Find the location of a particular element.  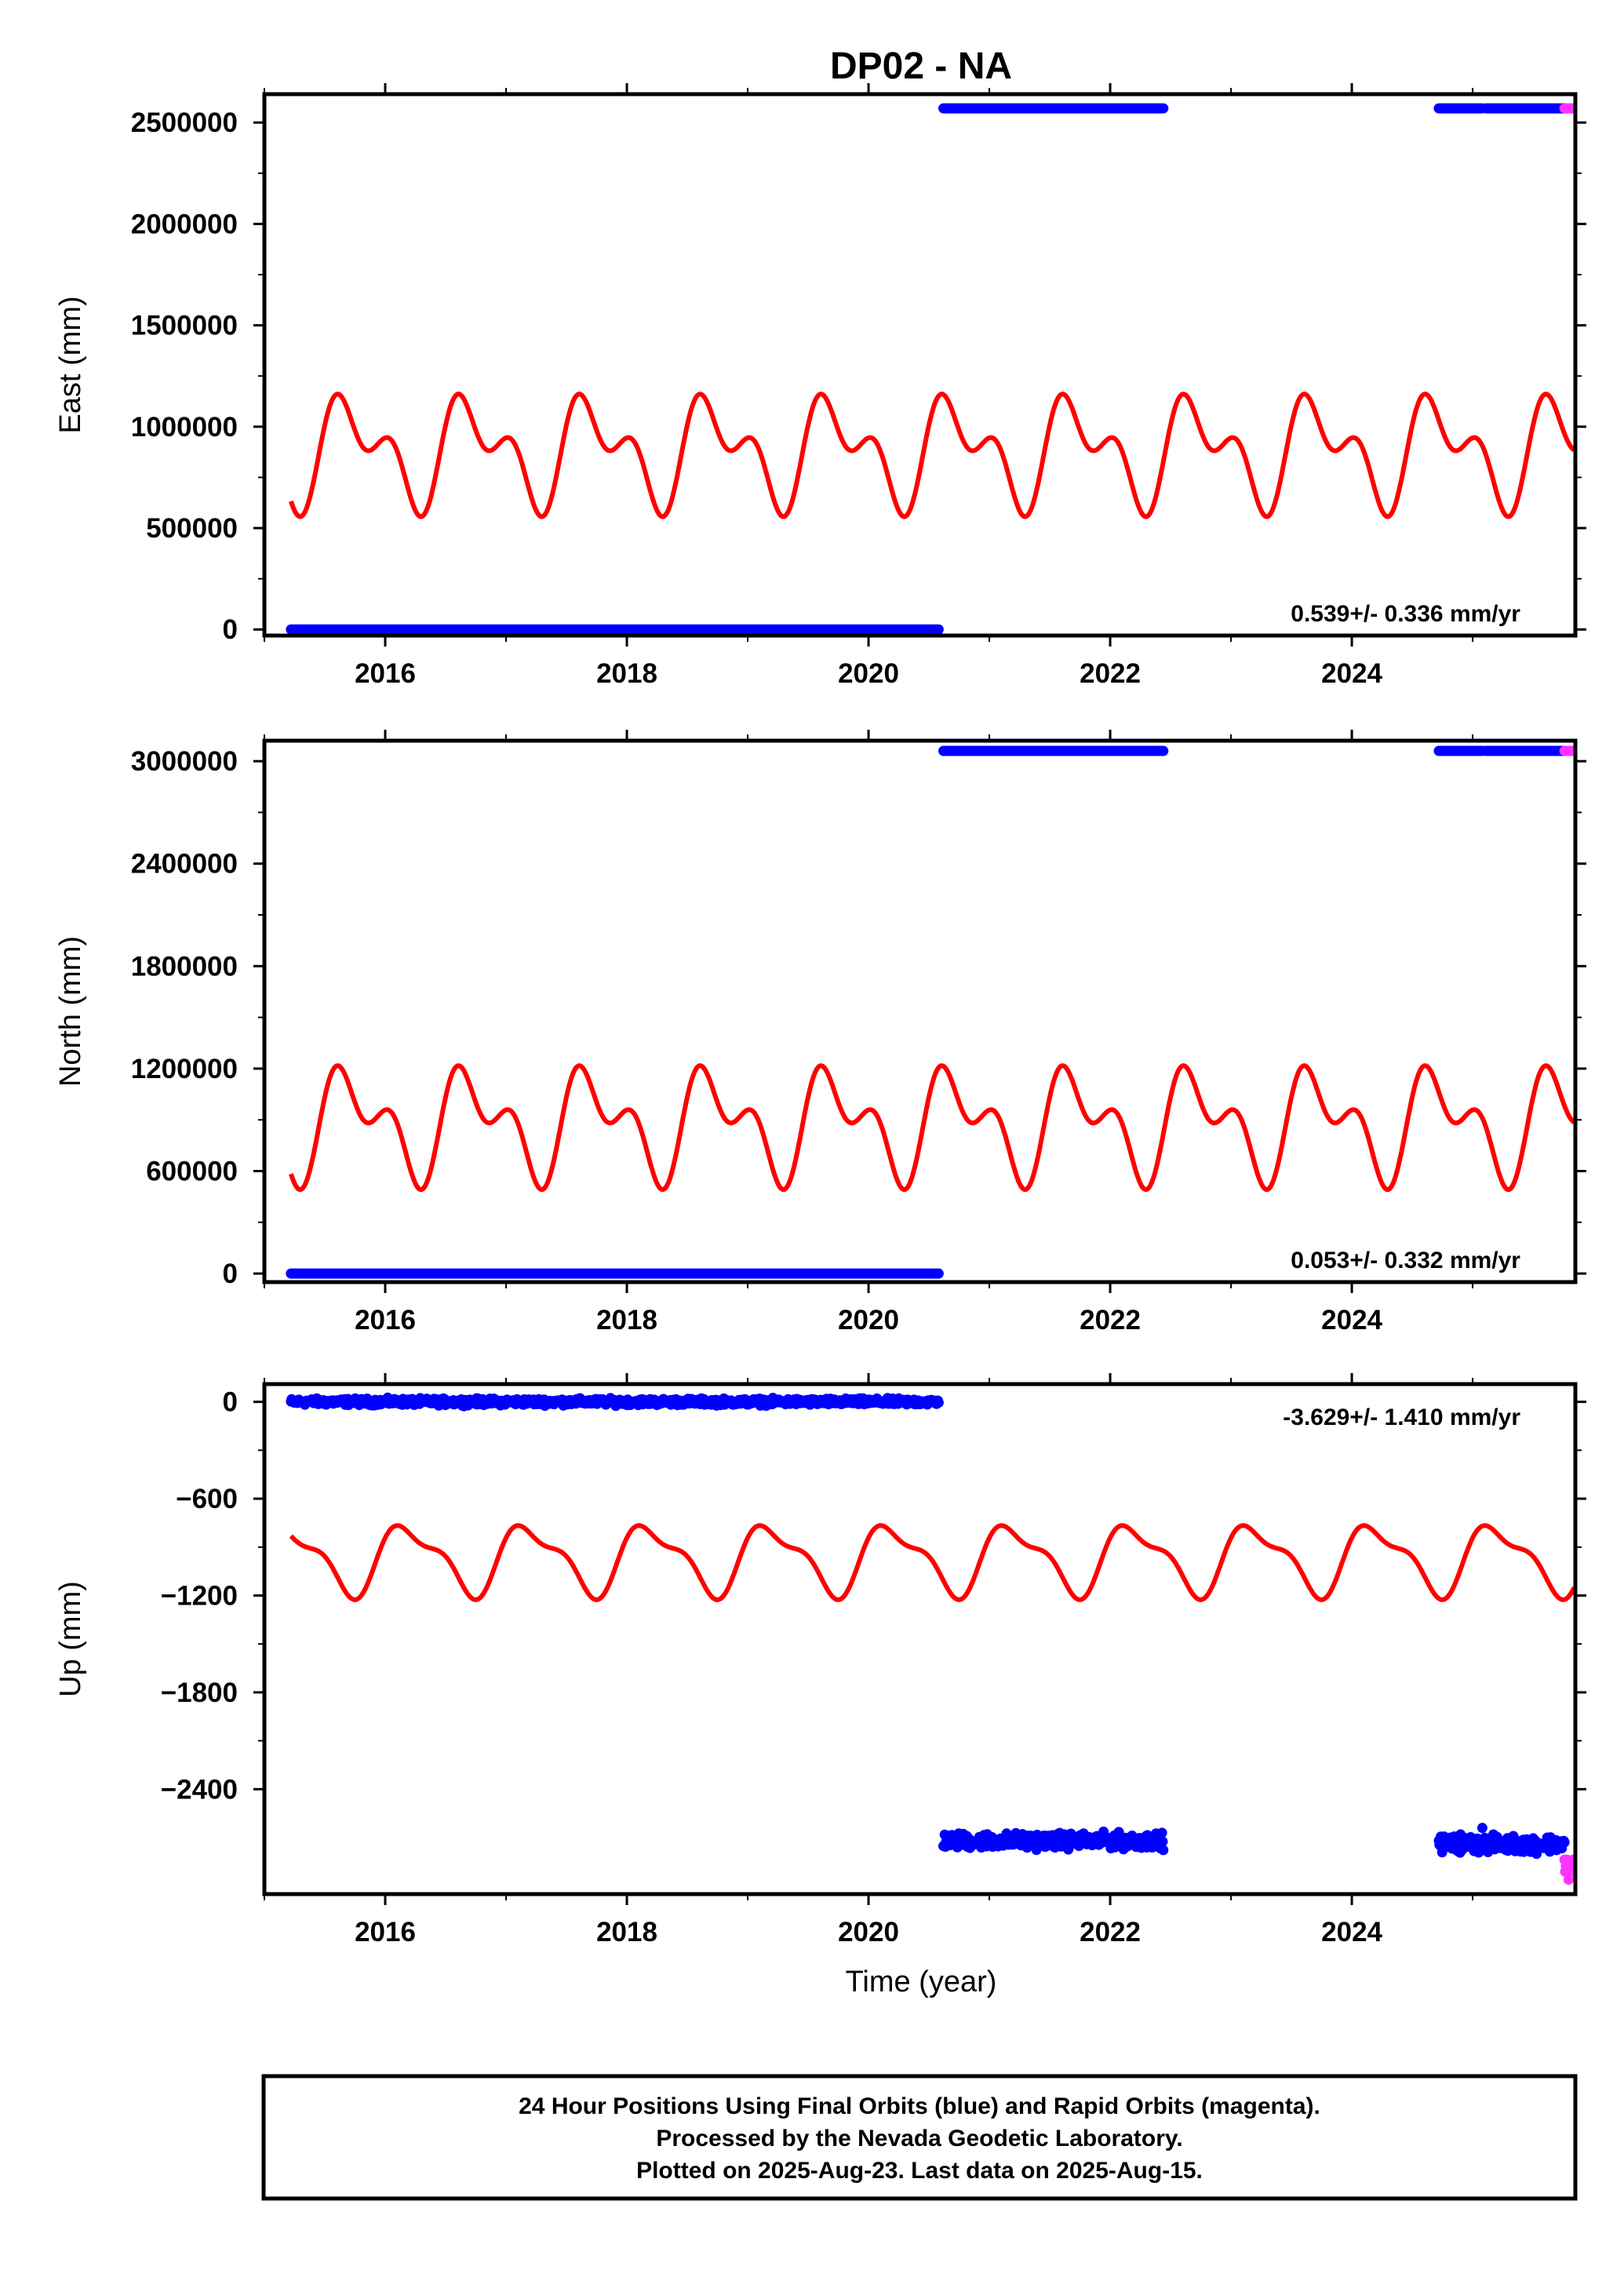

y-tick-label: −2400 is located at coordinates (199, 1790).